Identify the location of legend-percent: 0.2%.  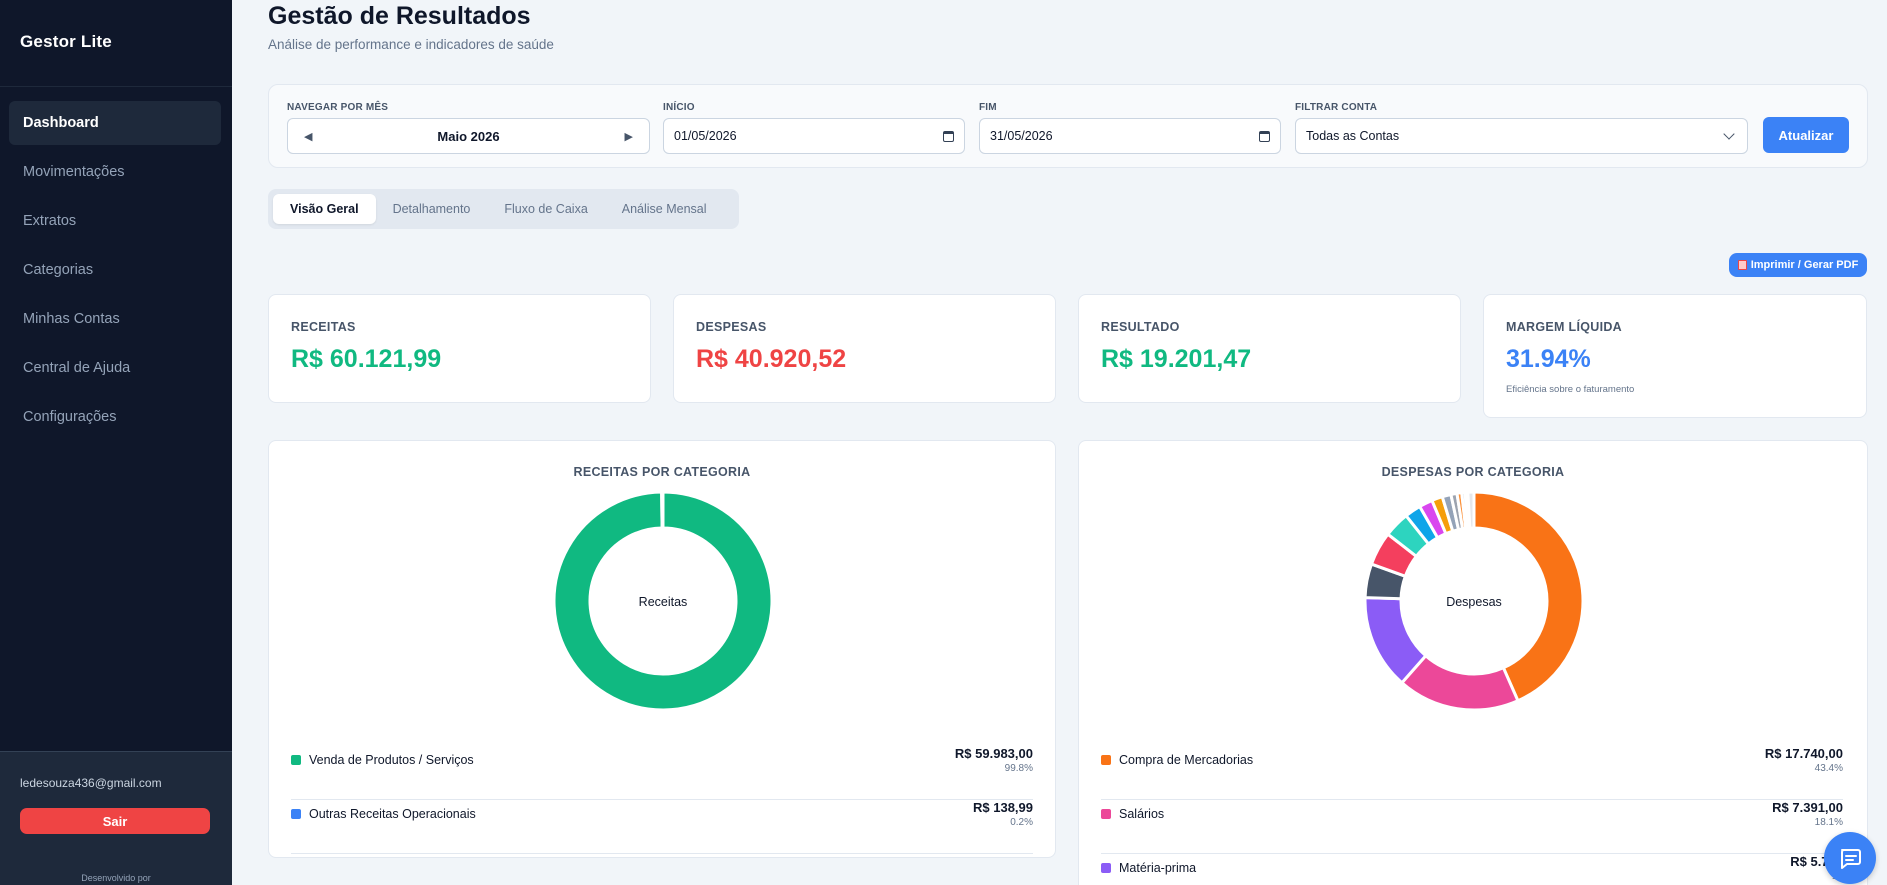
(1021, 822).